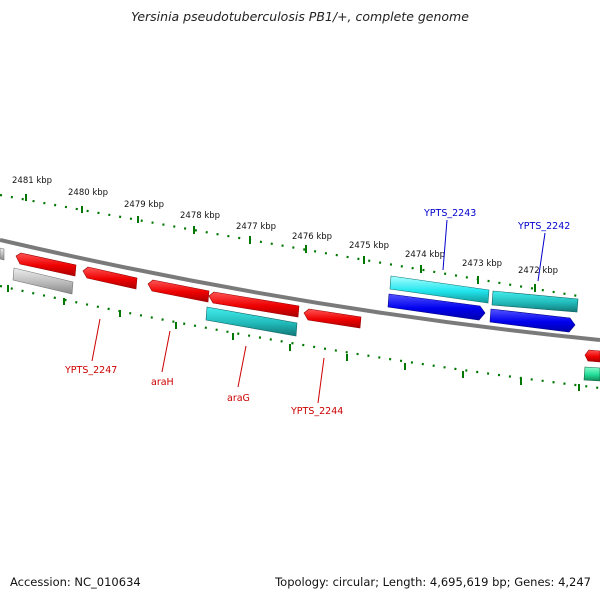 This screenshot has width=600, height=600. Describe the element at coordinates (238, 398) in the screenshot. I see `gene-label-arag: araG` at that location.